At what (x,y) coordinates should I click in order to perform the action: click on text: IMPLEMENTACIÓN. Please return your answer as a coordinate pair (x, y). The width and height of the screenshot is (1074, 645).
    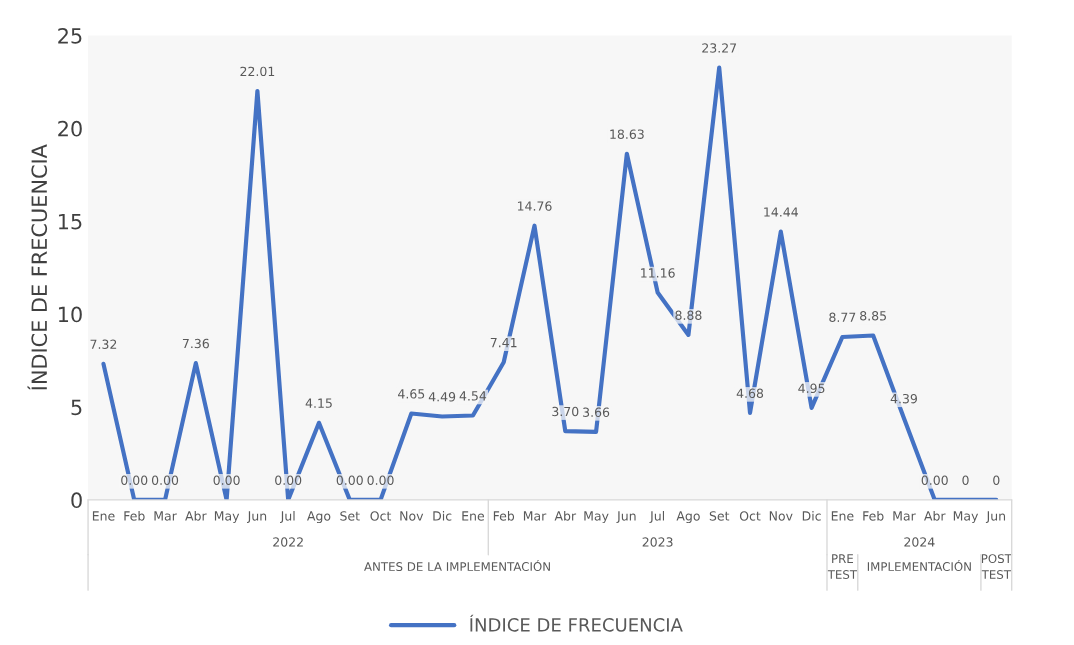
    Looking at the image, I should click on (919, 565).